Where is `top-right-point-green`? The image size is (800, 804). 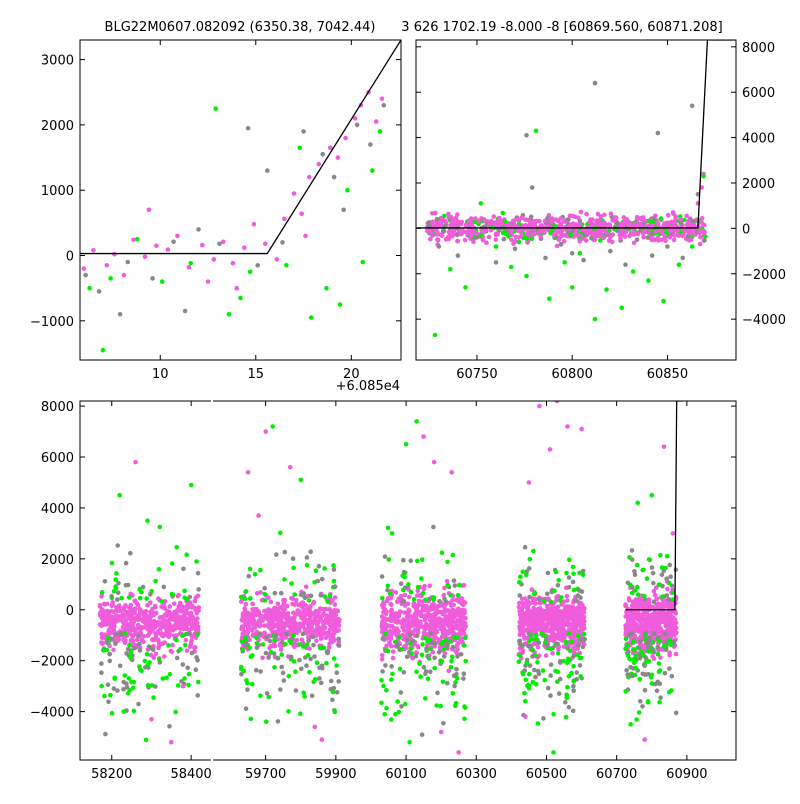 top-right-point-green is located at coordinates (580, 253).